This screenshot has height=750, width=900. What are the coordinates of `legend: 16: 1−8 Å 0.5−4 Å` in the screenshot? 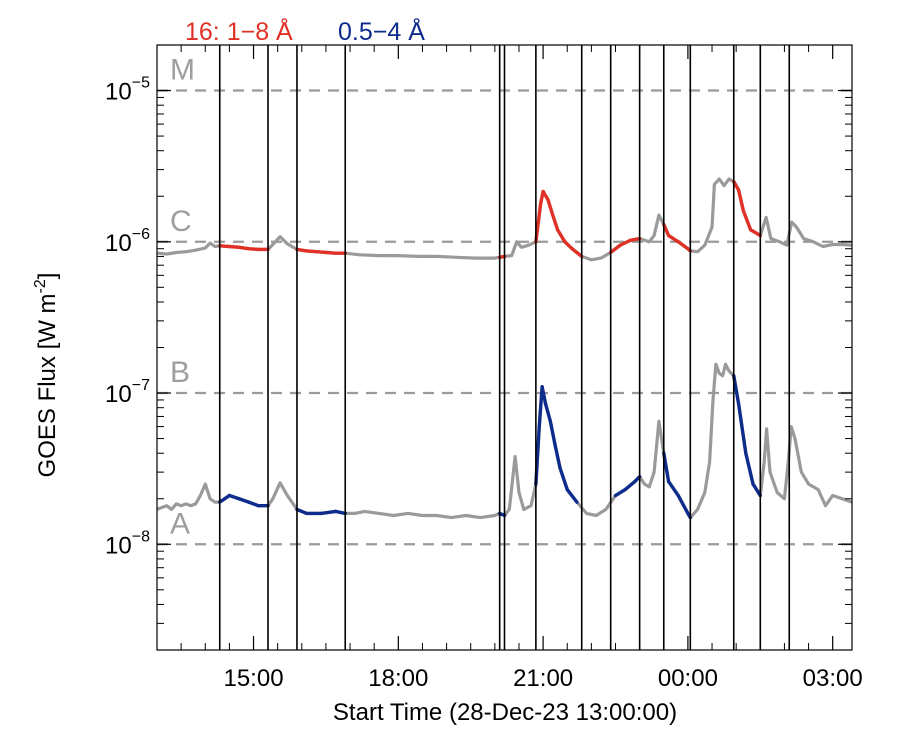 It's located at (305, 31).